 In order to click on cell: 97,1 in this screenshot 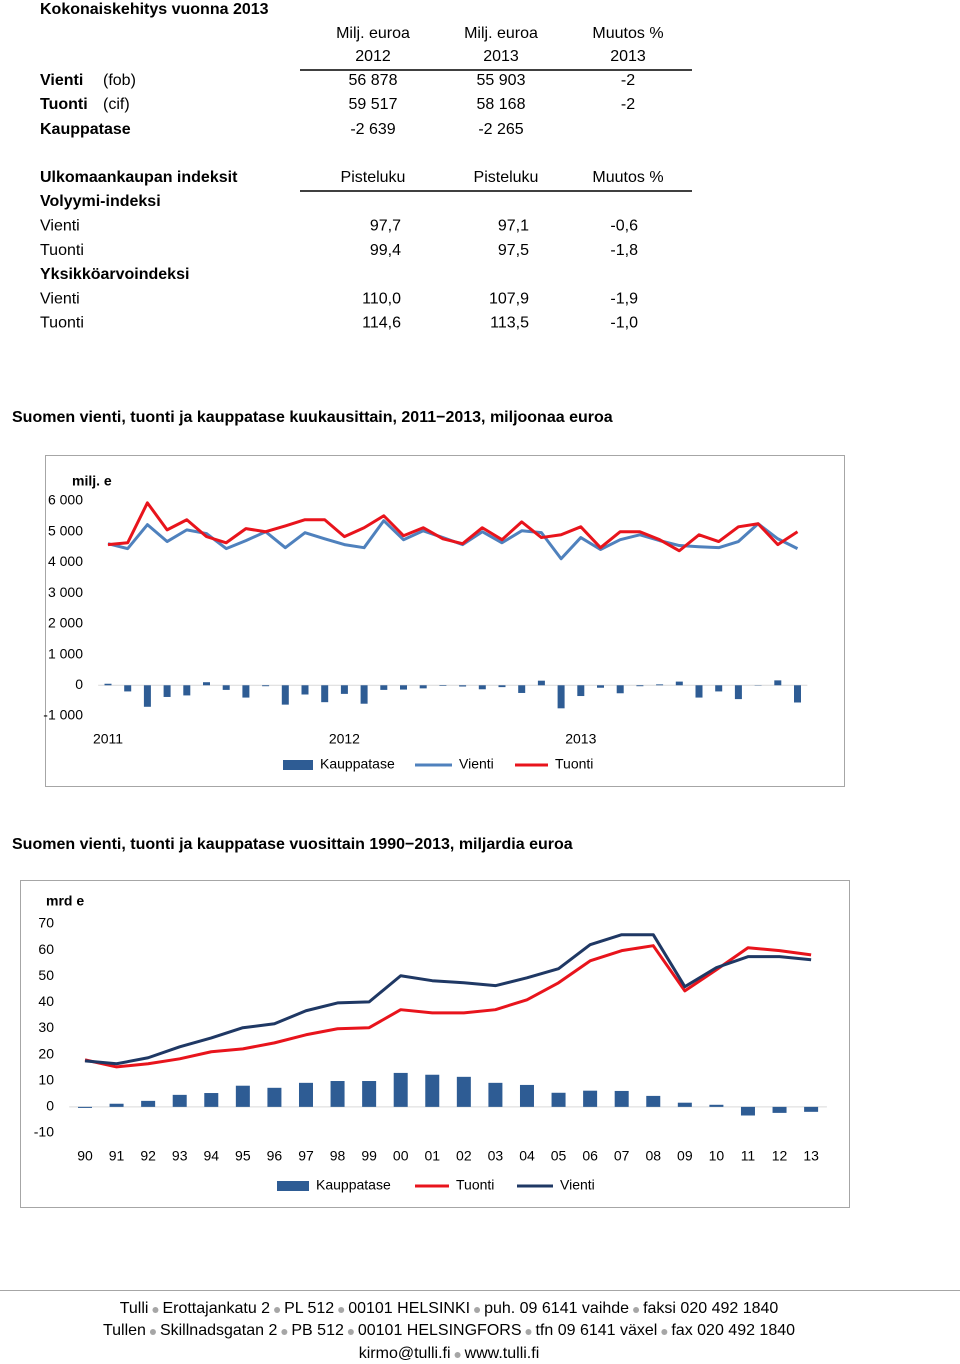, I will do `click(513, 226)`.